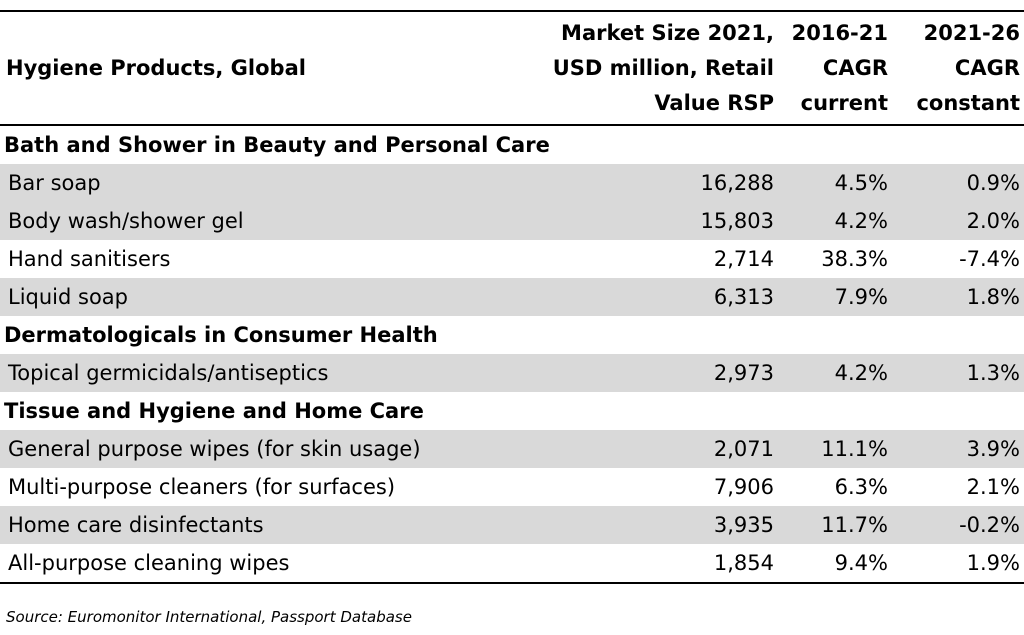  I want to click on section-title: Tissue and Hygiene and Home Care, so click(214, 411).